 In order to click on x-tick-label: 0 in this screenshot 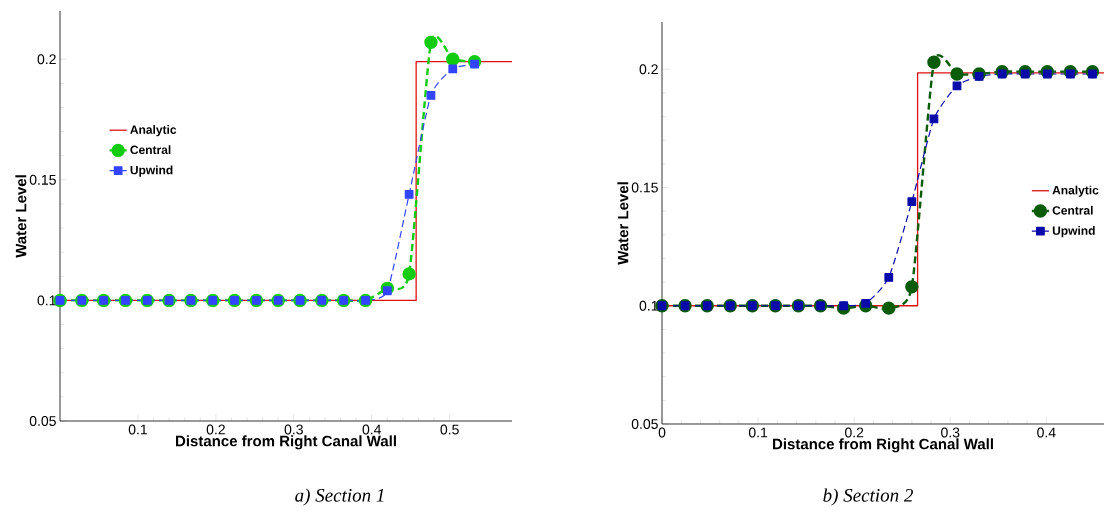, I will do `click(662, 432)`.